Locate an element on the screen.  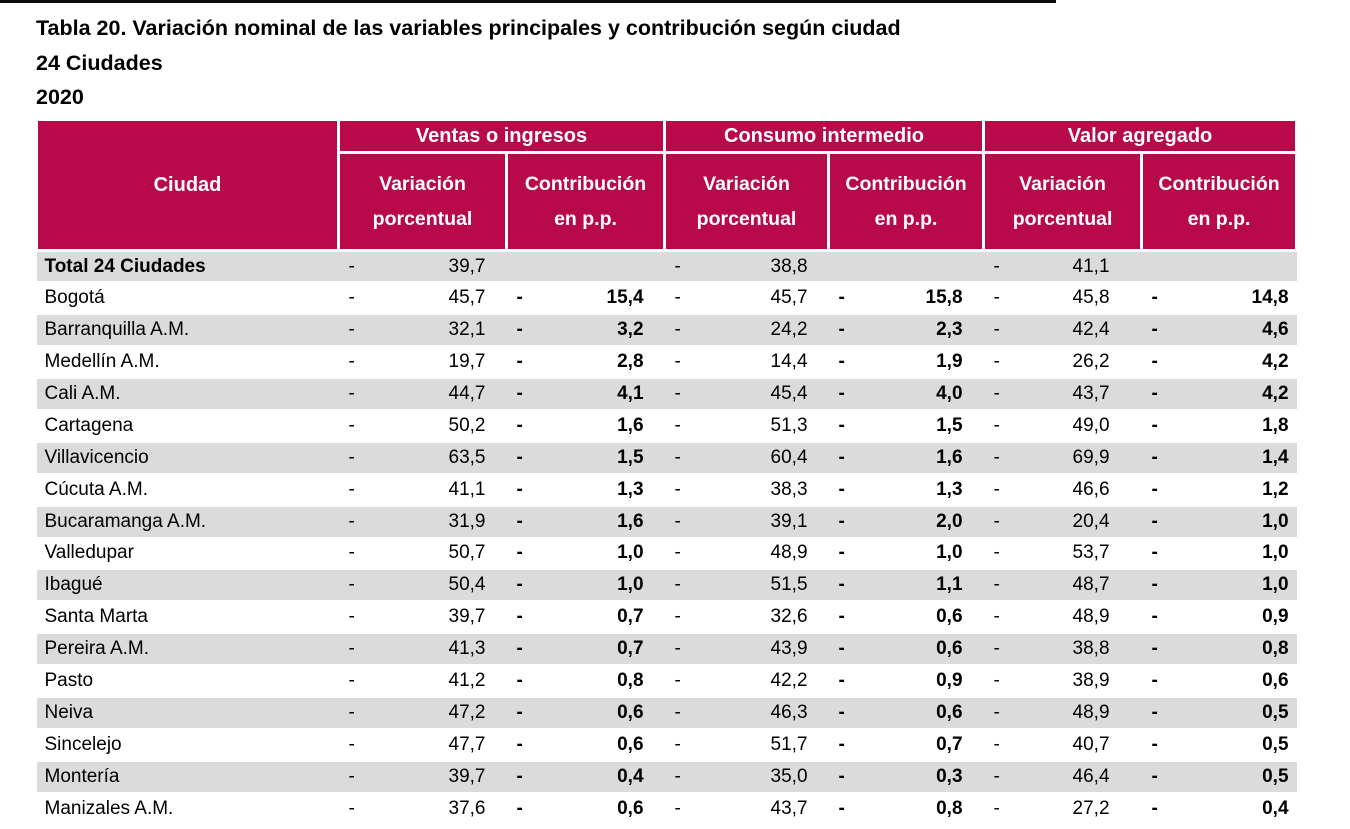
consumo-contribucion-cell: - 1,0 is located at coordinates (906, 554).